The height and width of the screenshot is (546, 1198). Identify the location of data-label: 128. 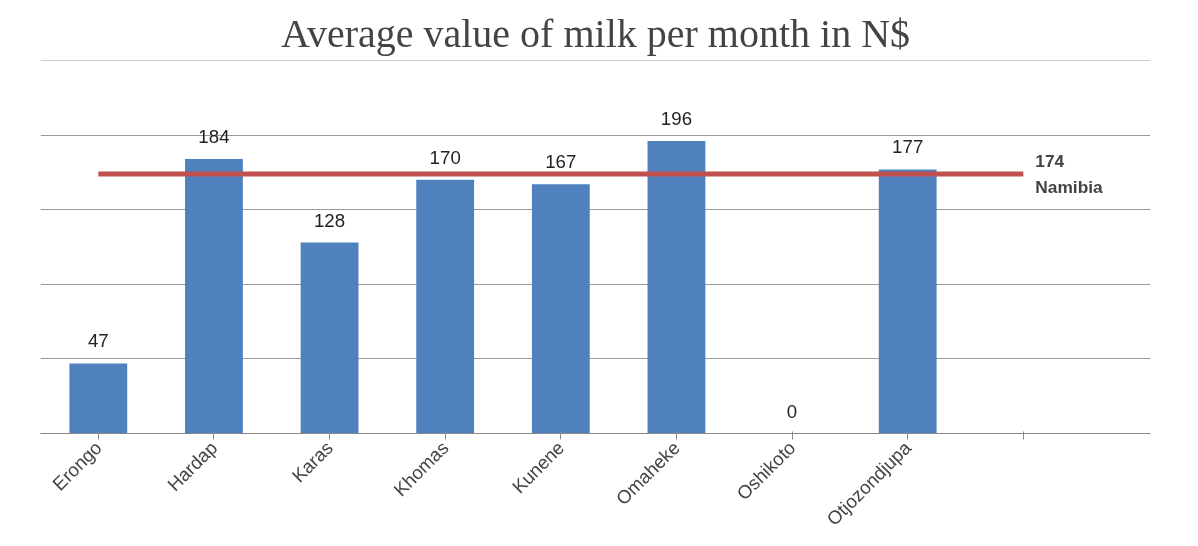
(330, 220).